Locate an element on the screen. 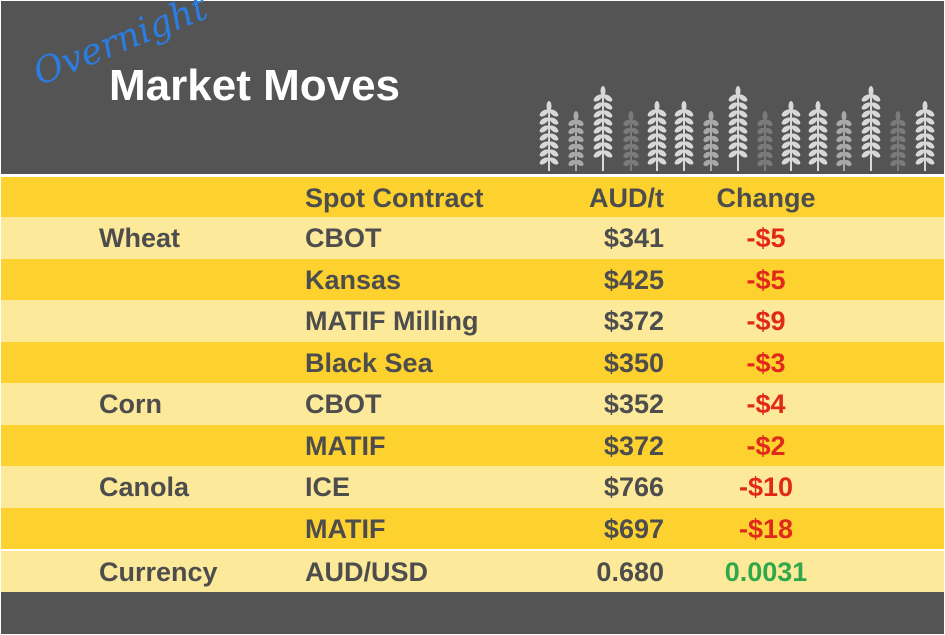  change-cell: -$18 is located at coordinates (766, 528).